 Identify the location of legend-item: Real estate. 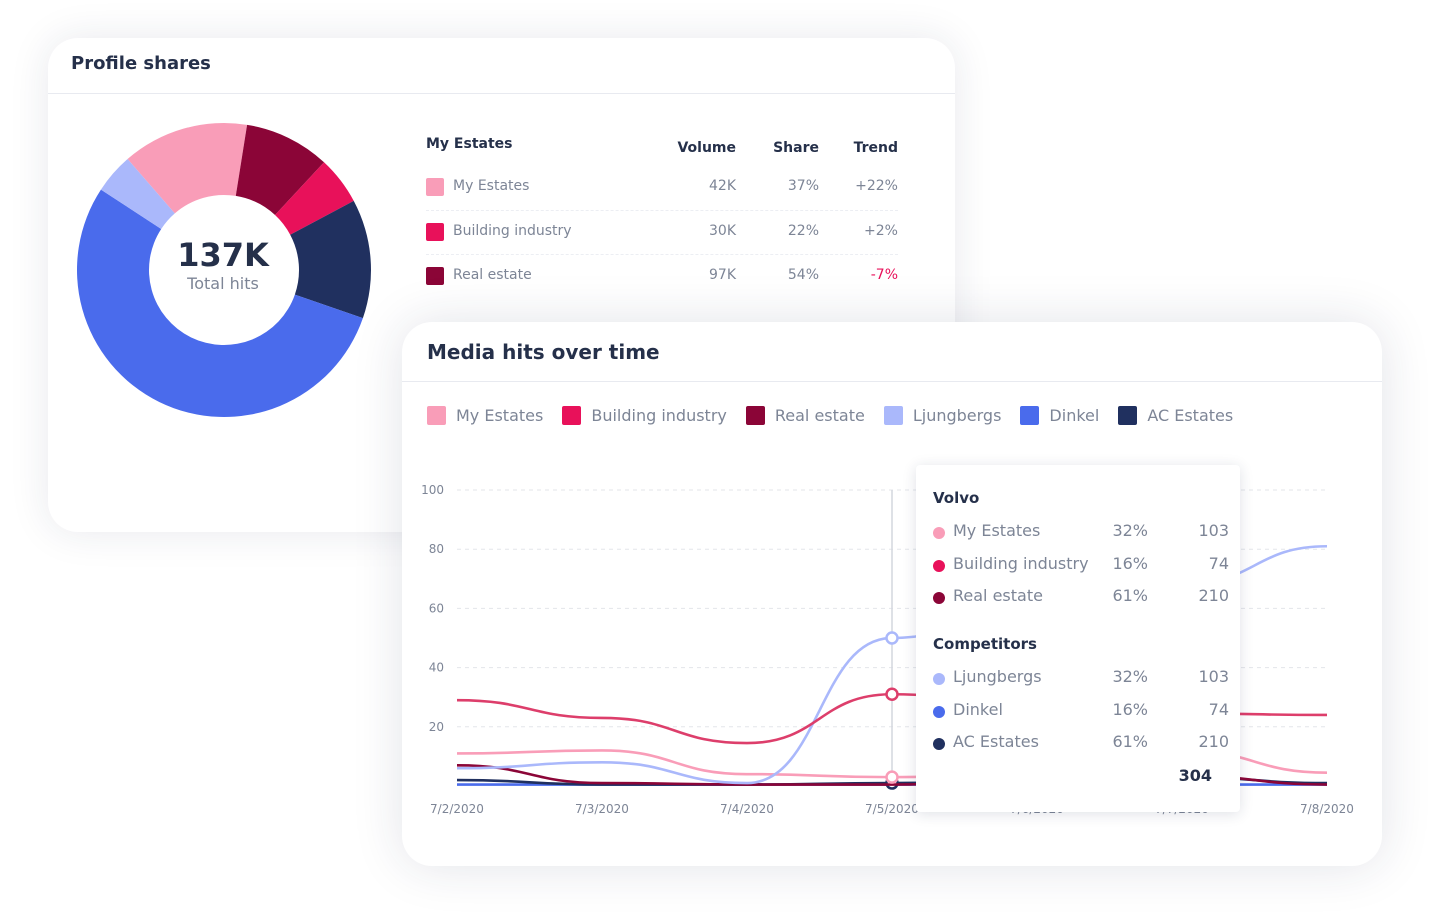
(805, 415).